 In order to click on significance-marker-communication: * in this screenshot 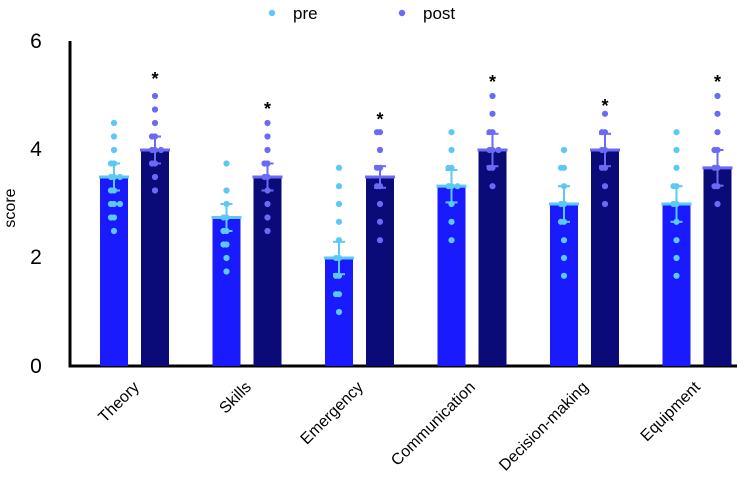, I will do `click(492, 82)`.